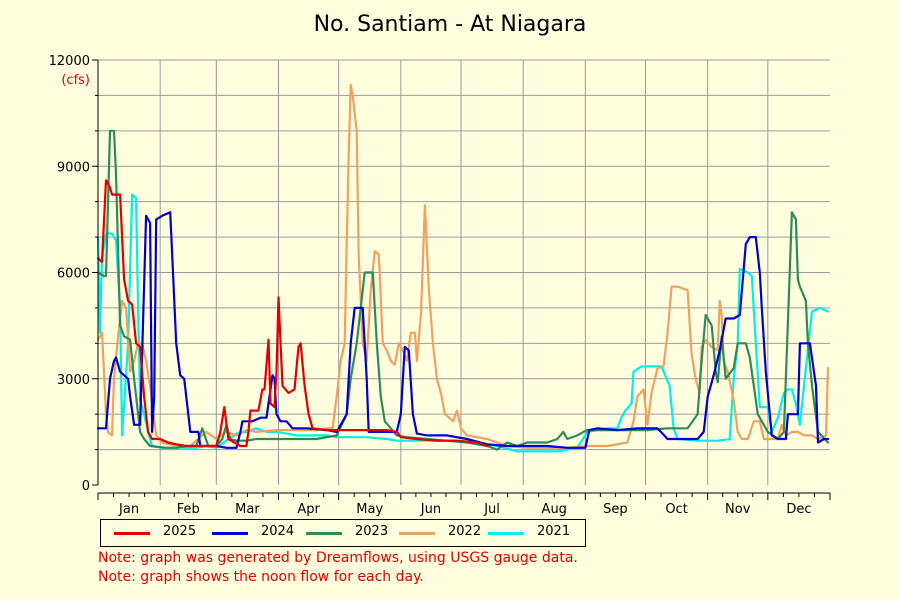  What do you see at coordinates (554, 509) in the screenshot?
I see `x-tick-label-month: Aug` at bounding box center [554, 509].